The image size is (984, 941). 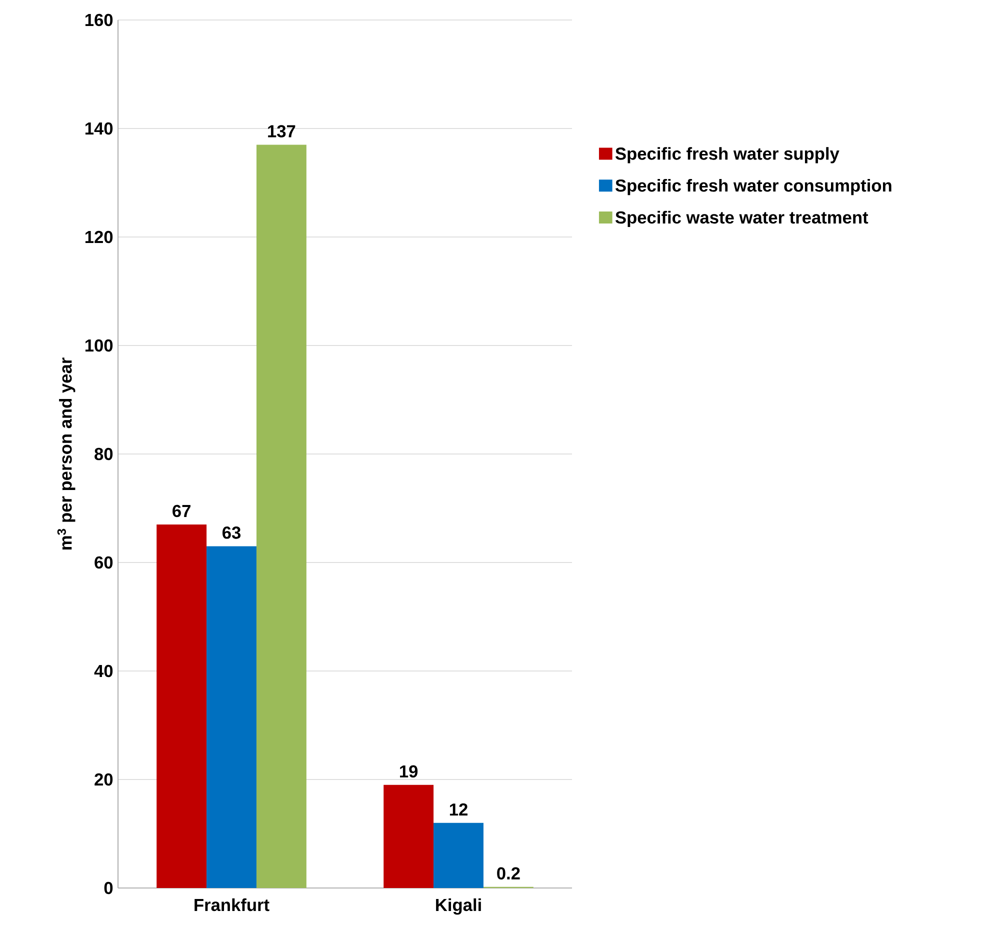 What do you see at coordinates (409, 771) in the screenshot?
I see `data-label: 19` at bounding box center [409, 771].